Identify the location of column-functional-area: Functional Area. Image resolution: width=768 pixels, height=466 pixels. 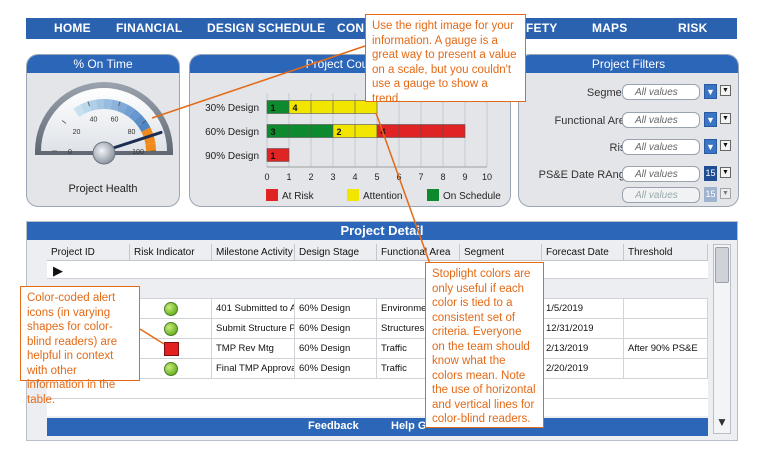
(418, 252).